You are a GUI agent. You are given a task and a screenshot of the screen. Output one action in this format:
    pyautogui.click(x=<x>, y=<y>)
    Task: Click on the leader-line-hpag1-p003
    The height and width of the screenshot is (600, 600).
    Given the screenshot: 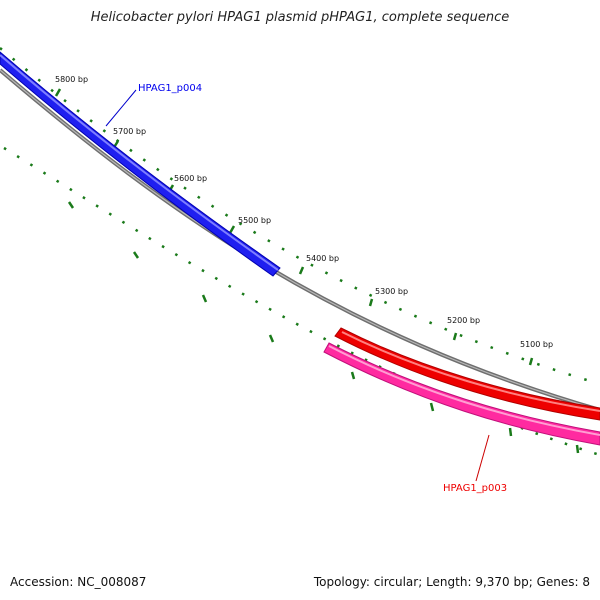 What is the action you would take?
    pyautogui.click(x=482, y=458)
    